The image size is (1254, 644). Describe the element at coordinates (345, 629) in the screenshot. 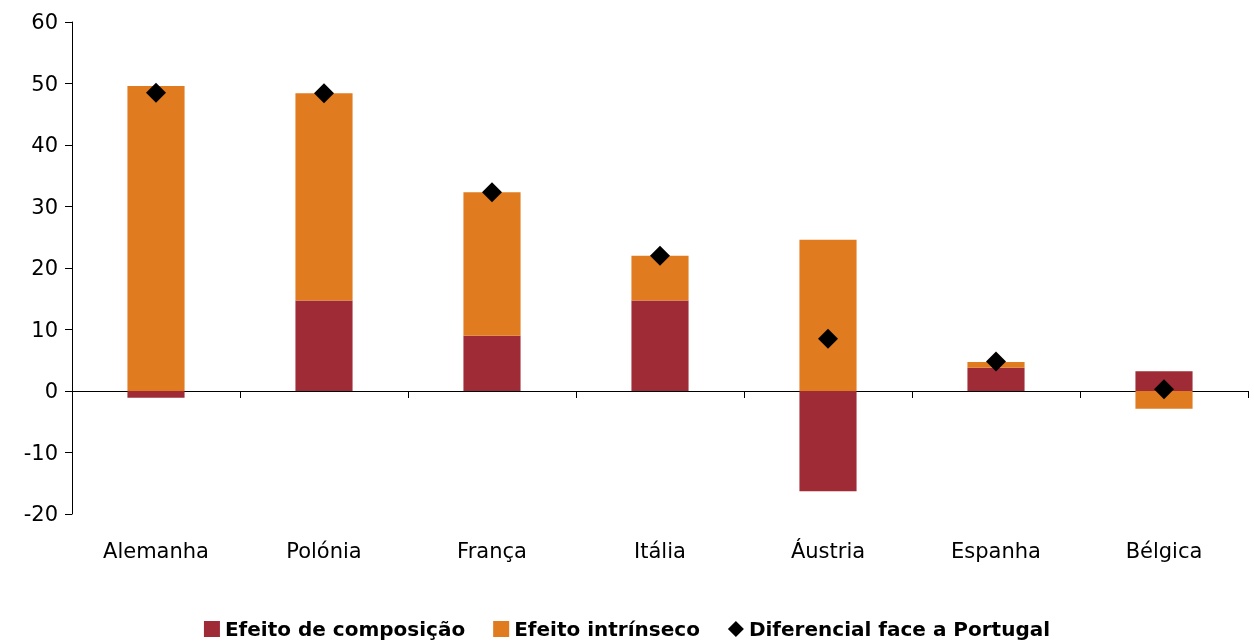

I see `legend-label: Efeito de composição` at that location.